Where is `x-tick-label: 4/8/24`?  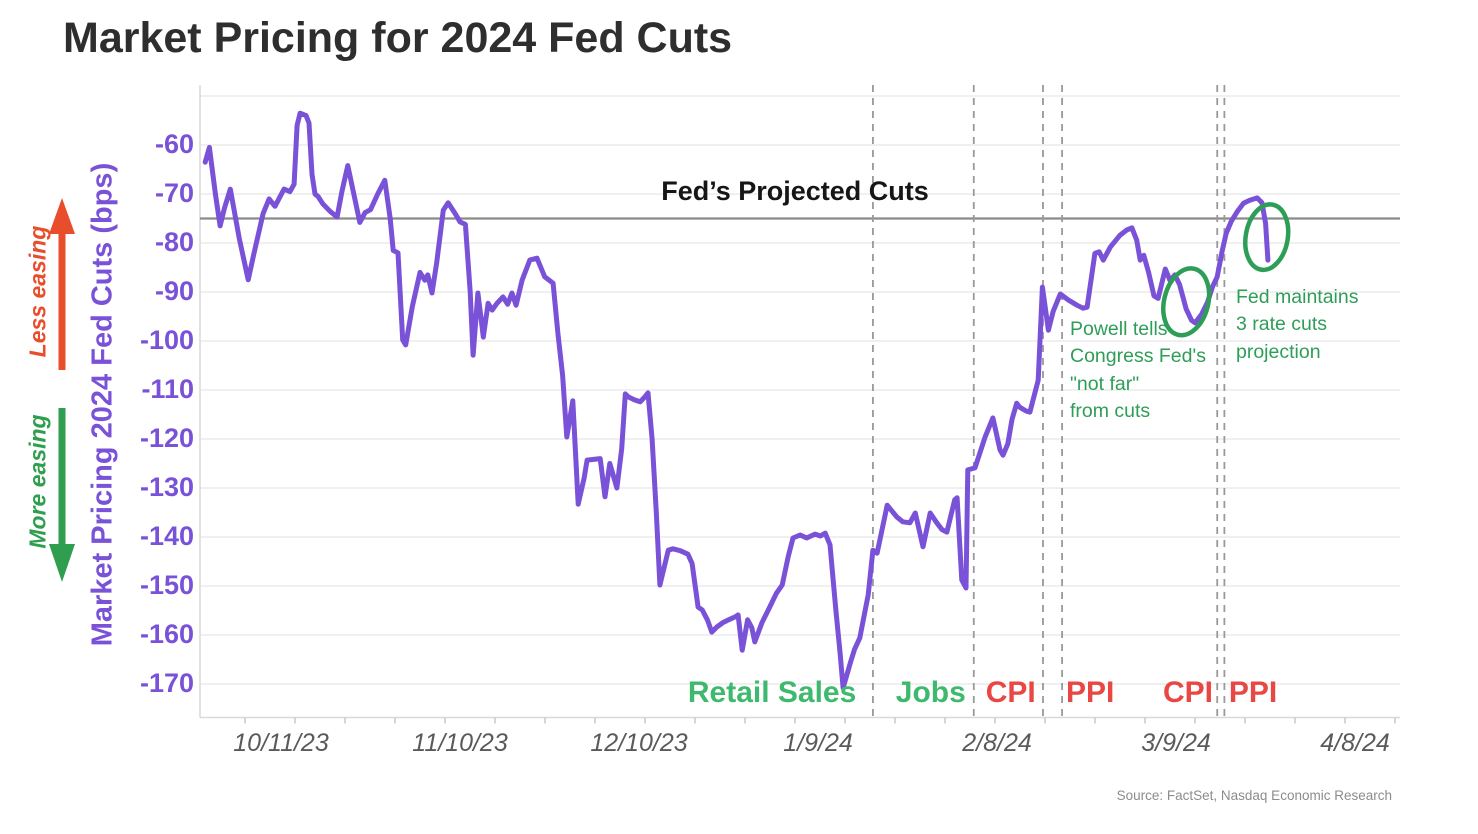 x-tick-label: 4/8/24 is located at coordinates (1355, 743).